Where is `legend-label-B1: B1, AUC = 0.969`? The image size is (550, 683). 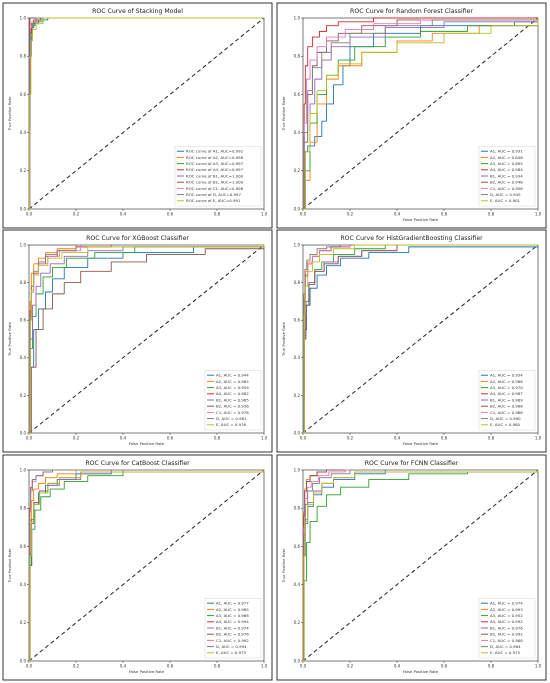 legend-label-B1: B1, AUC = 0.969 is located at coordinates (506, 399).